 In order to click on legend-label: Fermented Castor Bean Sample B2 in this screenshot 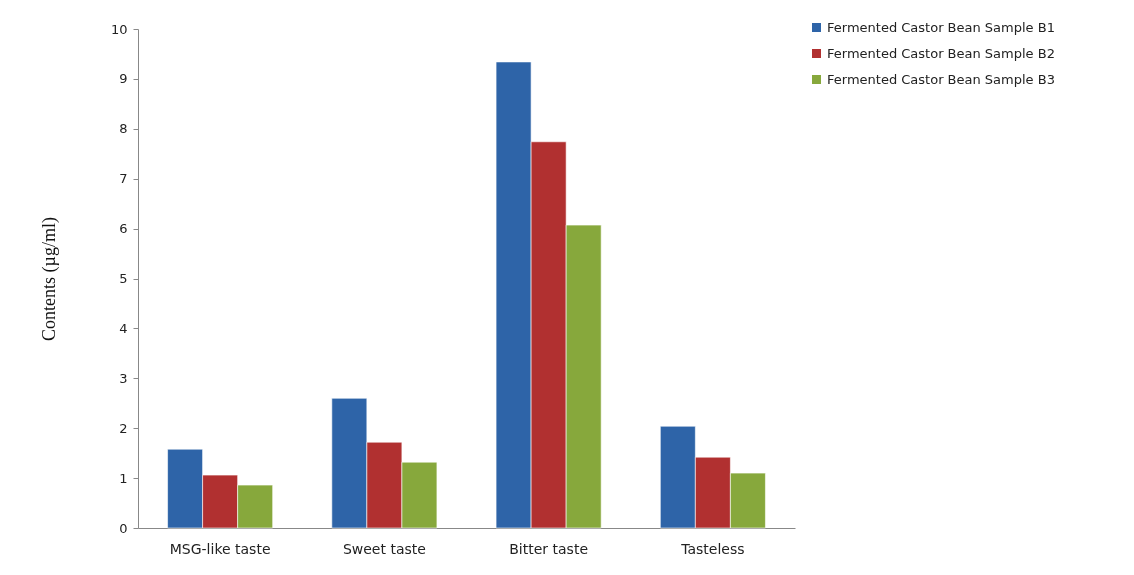, I will do `click(941, 53)`.